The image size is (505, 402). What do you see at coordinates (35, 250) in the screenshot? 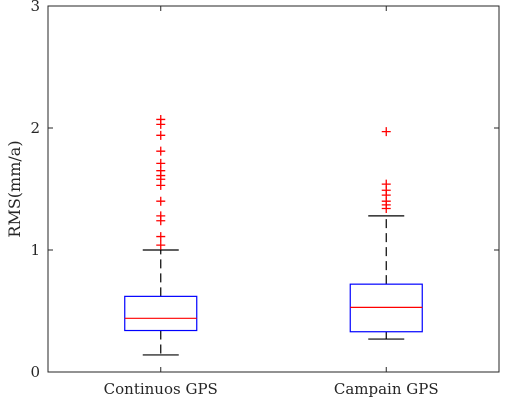
I see `y-tick-label: 1` at bounding box center [35, 250].